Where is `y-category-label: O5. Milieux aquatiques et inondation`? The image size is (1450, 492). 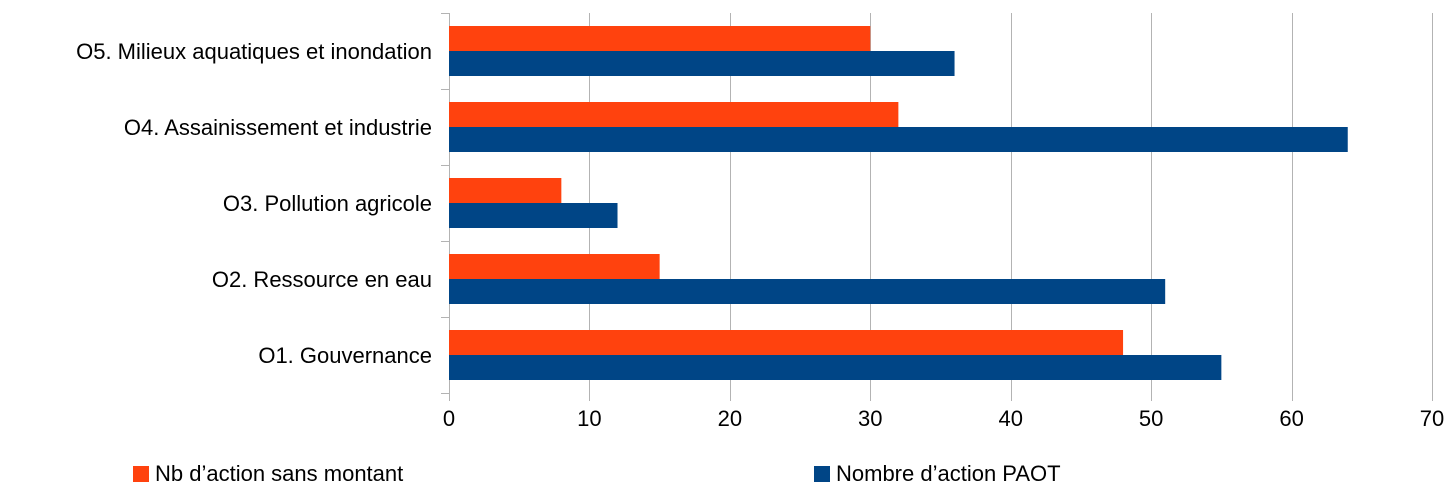 y-category-label: O5. Milieux aquatiques et inondation is located at coordinates (254, 51).